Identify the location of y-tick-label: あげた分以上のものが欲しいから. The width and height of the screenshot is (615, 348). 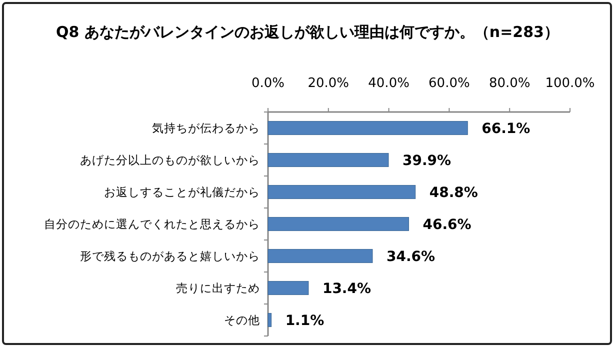
(170, 160).